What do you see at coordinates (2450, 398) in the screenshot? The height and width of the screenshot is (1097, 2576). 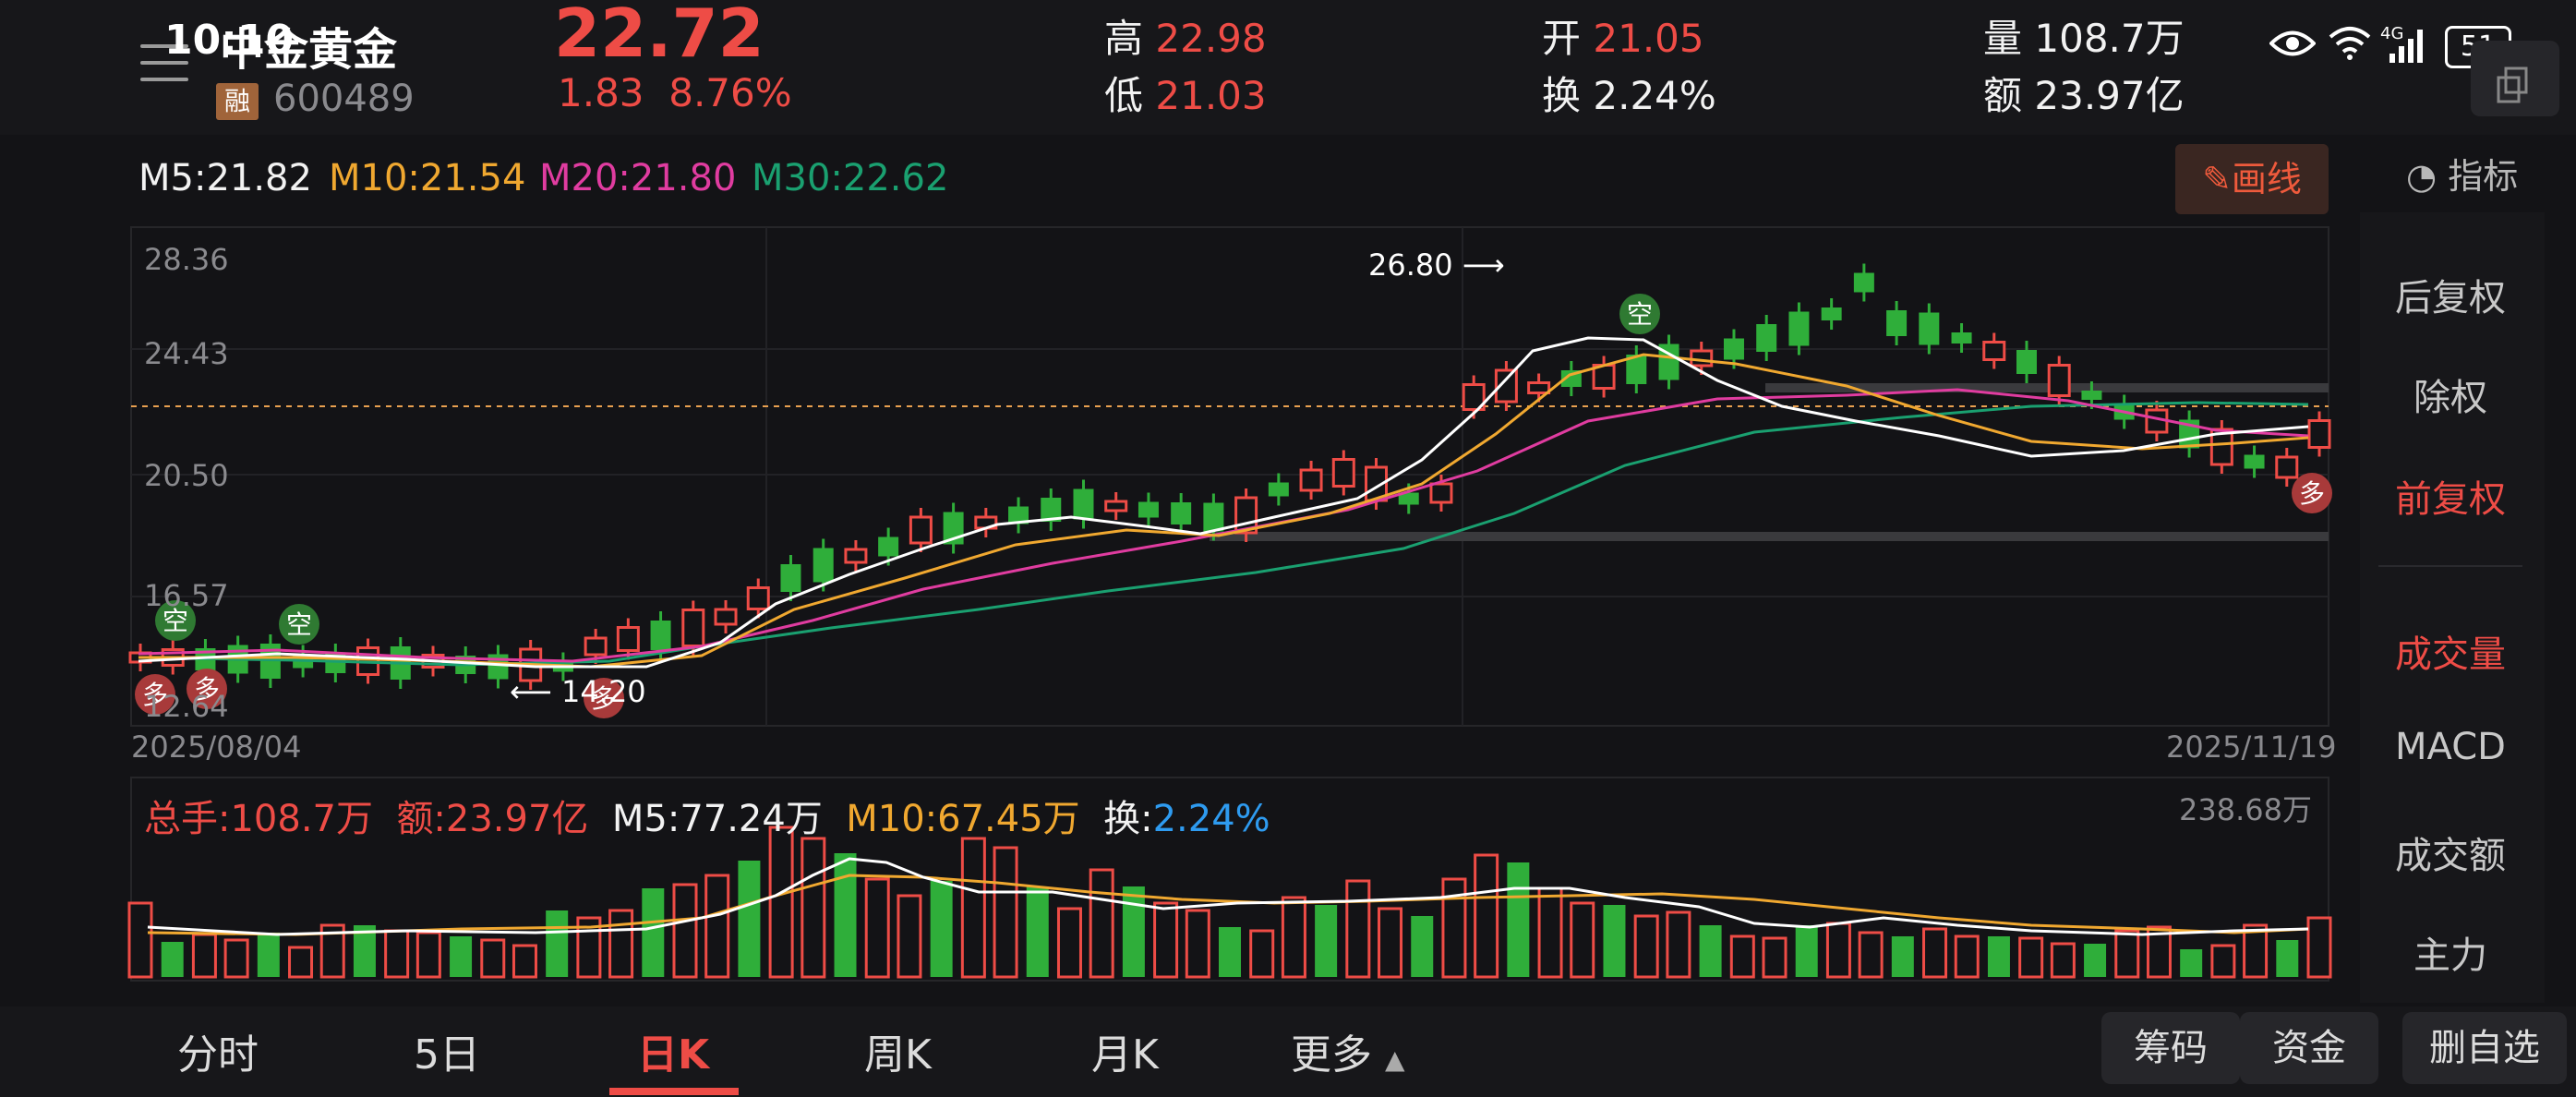 I see `option-ex-rights: 除权` at bounding box center [2450, 398].